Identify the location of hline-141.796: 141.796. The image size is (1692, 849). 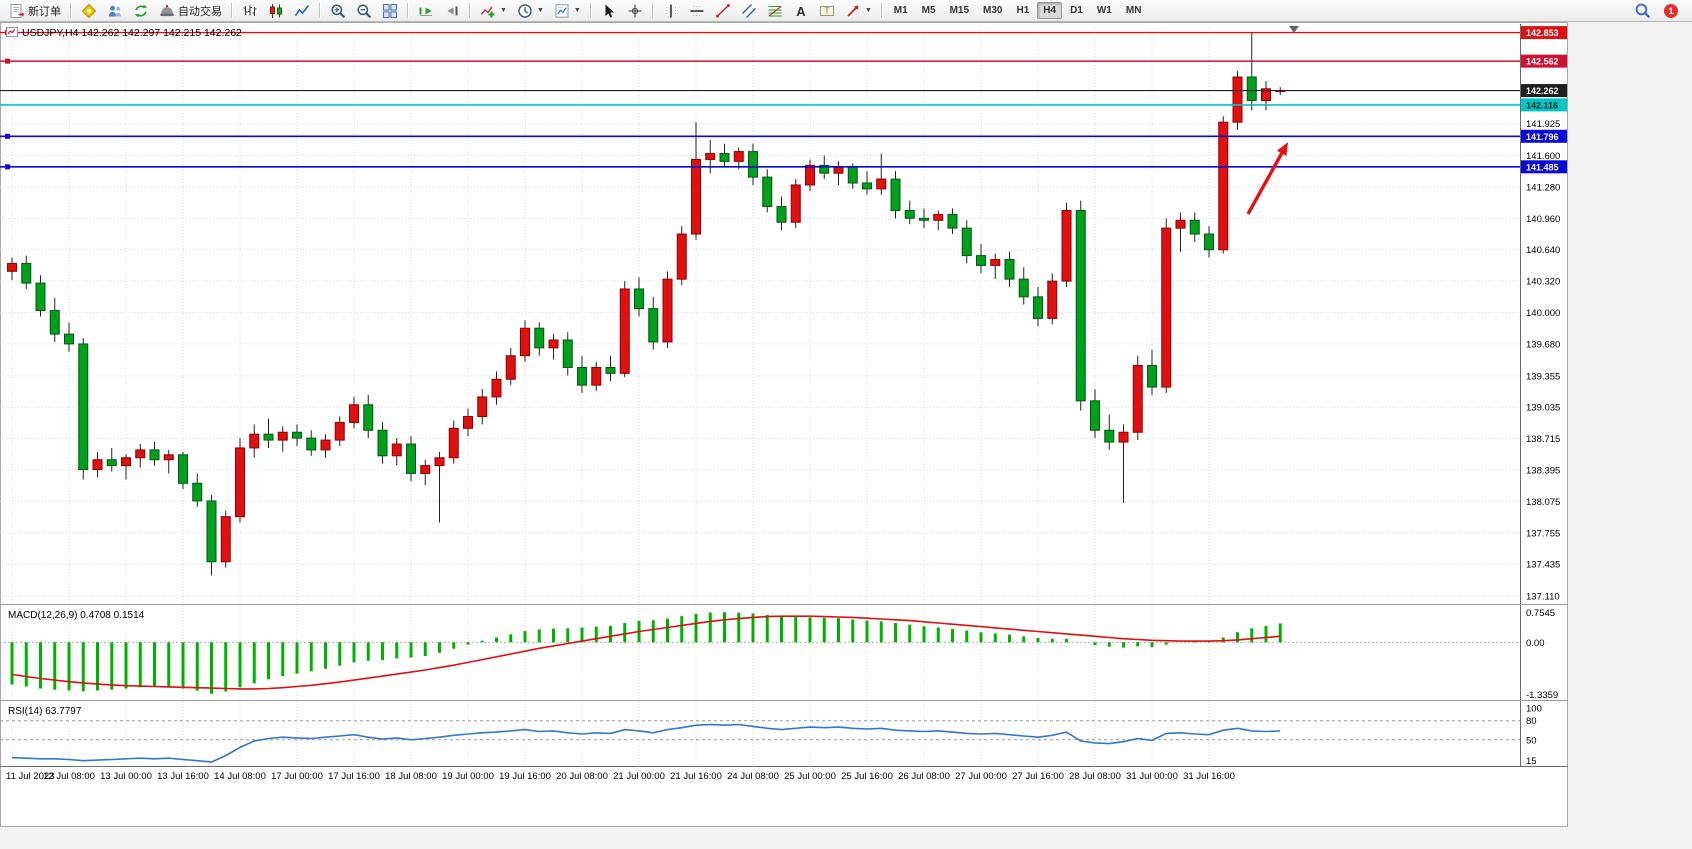
(783, 136).